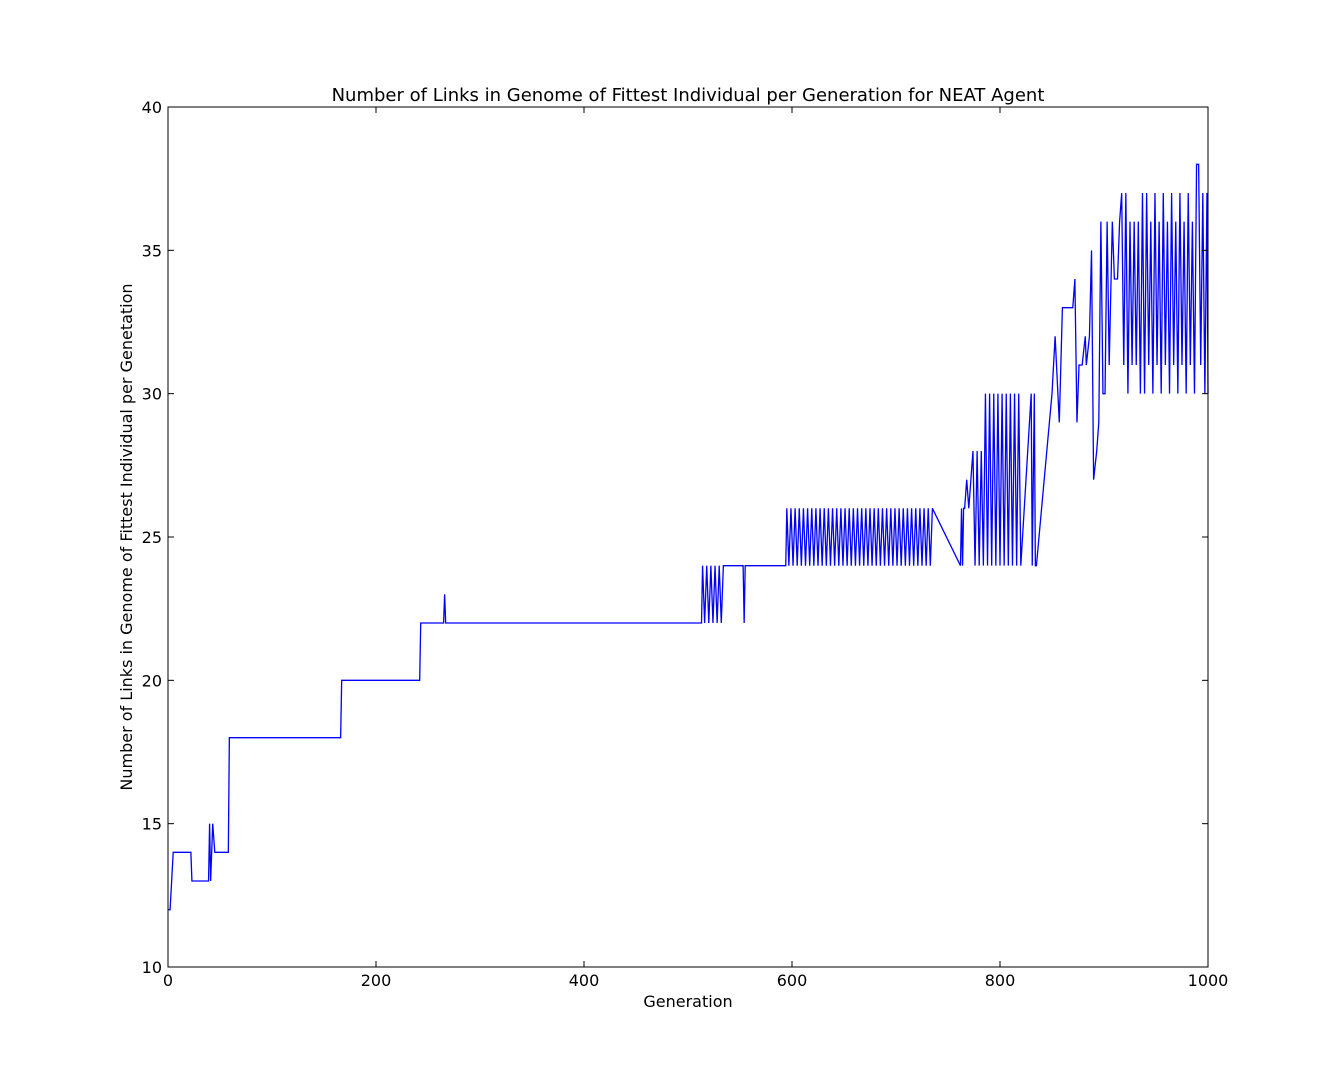  What do you see at coordinates (152, 680) in the screenshot?
I see `y-tick-label: 20` at bounding box center [152, 680].